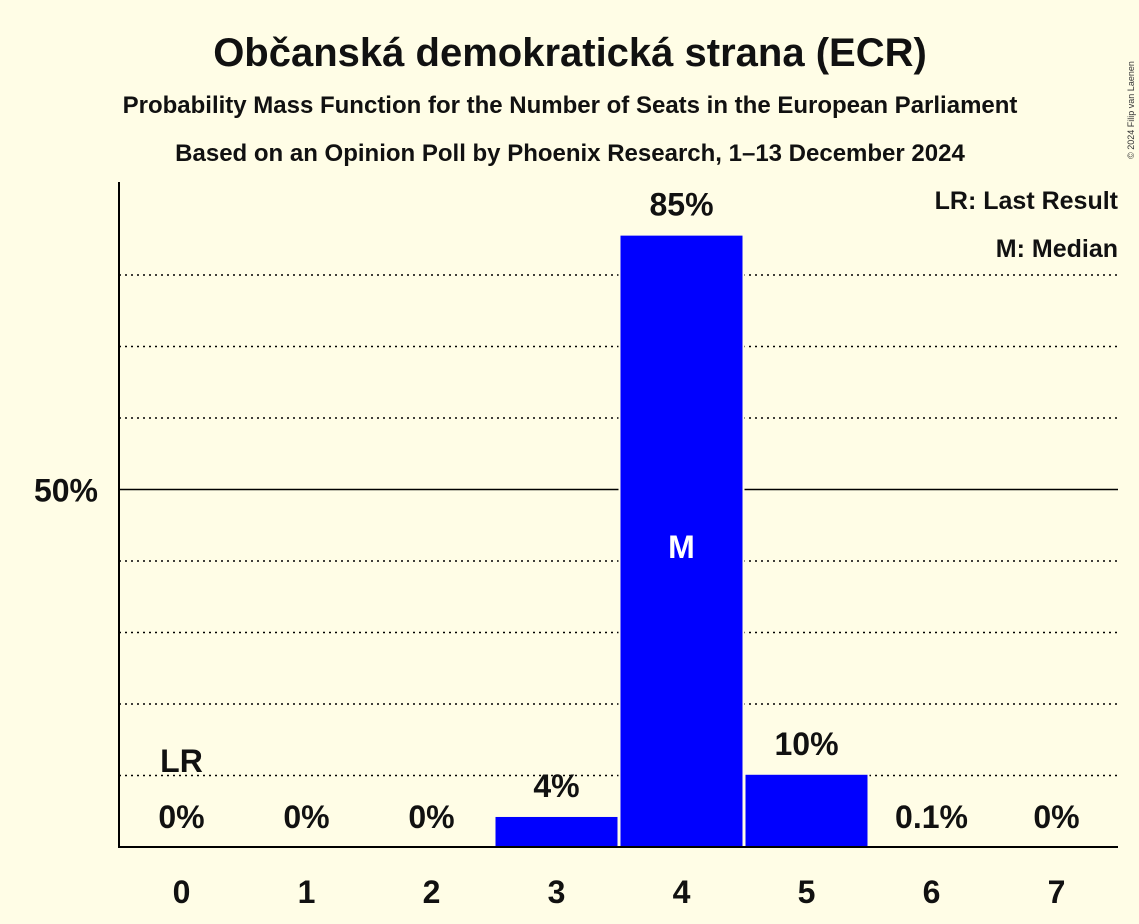 This screenshot has height=924, width=1139. I want to click on last-result-marker: LR, so click(181, 761).